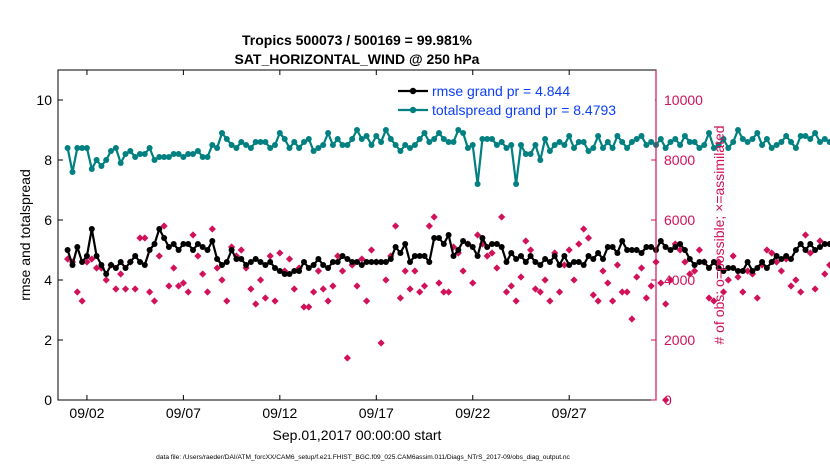 This screenshot has height=470, width=830. What do you see at coordinates (679, 340) in the screenshot?
I see `y-tick-label-right: 2000` at bounding box center [679, 340].